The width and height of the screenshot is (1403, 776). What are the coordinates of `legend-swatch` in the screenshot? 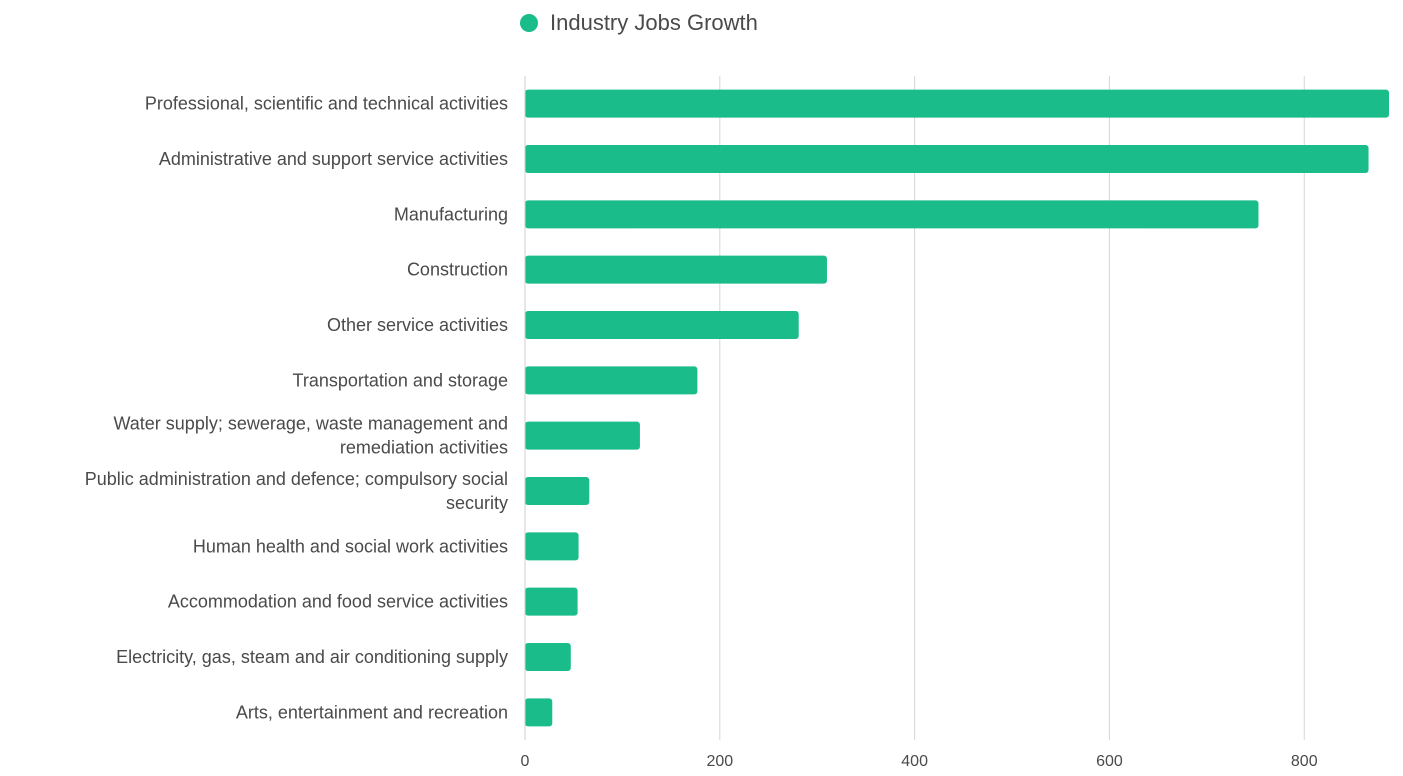 It's located at (529, 23).